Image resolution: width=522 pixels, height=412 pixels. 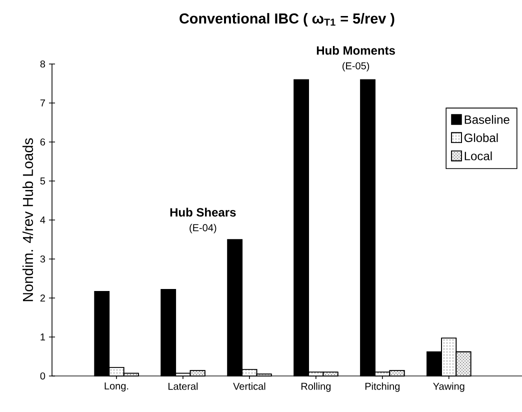 What do you see at coordinates (355, 50) in the screenshot?
I see `text: Hub Moments` at bounding box center [355, 50].